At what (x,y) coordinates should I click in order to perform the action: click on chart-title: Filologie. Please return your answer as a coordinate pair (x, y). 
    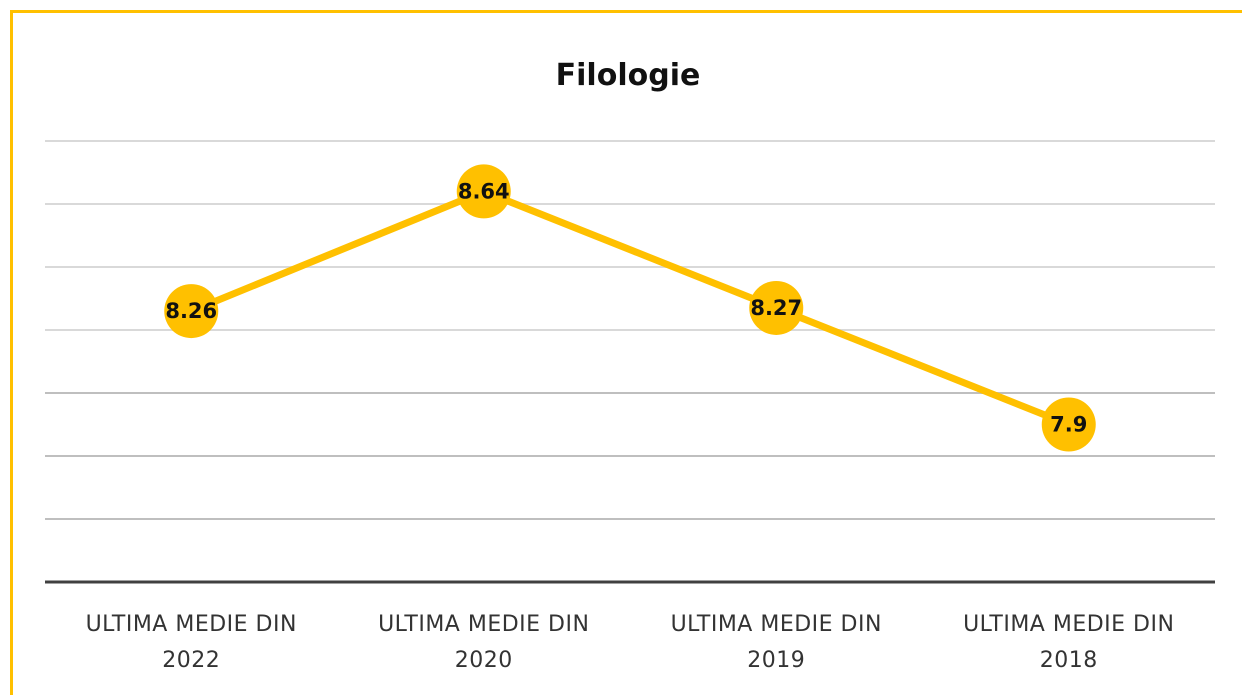
    Looking at the image, I should click on (628, 75).